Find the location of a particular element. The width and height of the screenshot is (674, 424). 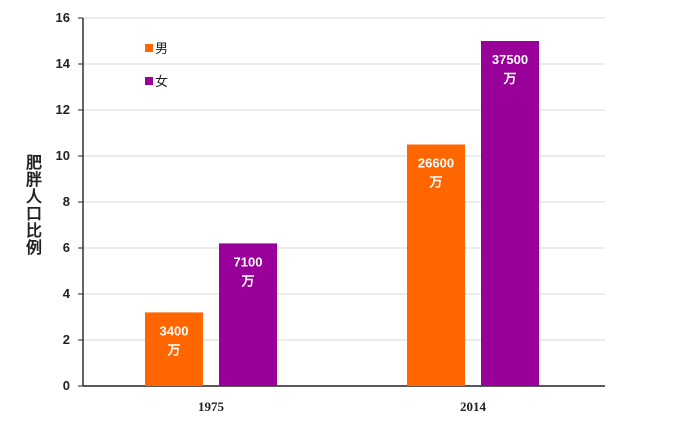

y-tick-label: 4 is located at coordinates (67, 293).